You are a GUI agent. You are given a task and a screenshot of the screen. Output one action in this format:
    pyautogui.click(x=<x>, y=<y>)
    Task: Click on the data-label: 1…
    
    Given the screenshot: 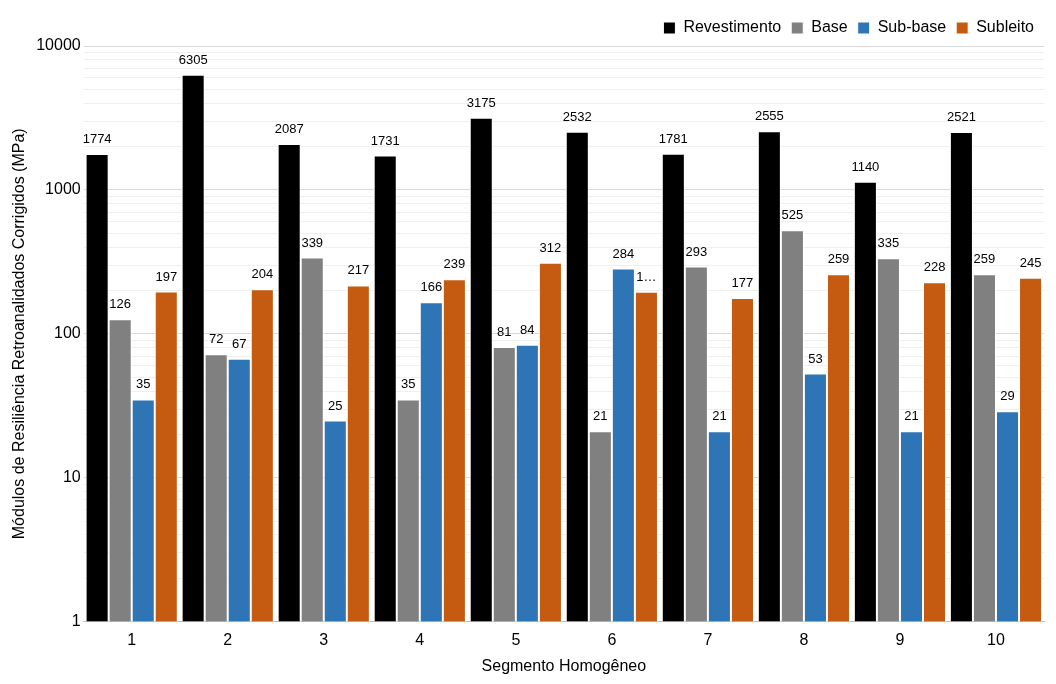 What is the action you would take?
    pyautogui.click(x=646, y=276)
    